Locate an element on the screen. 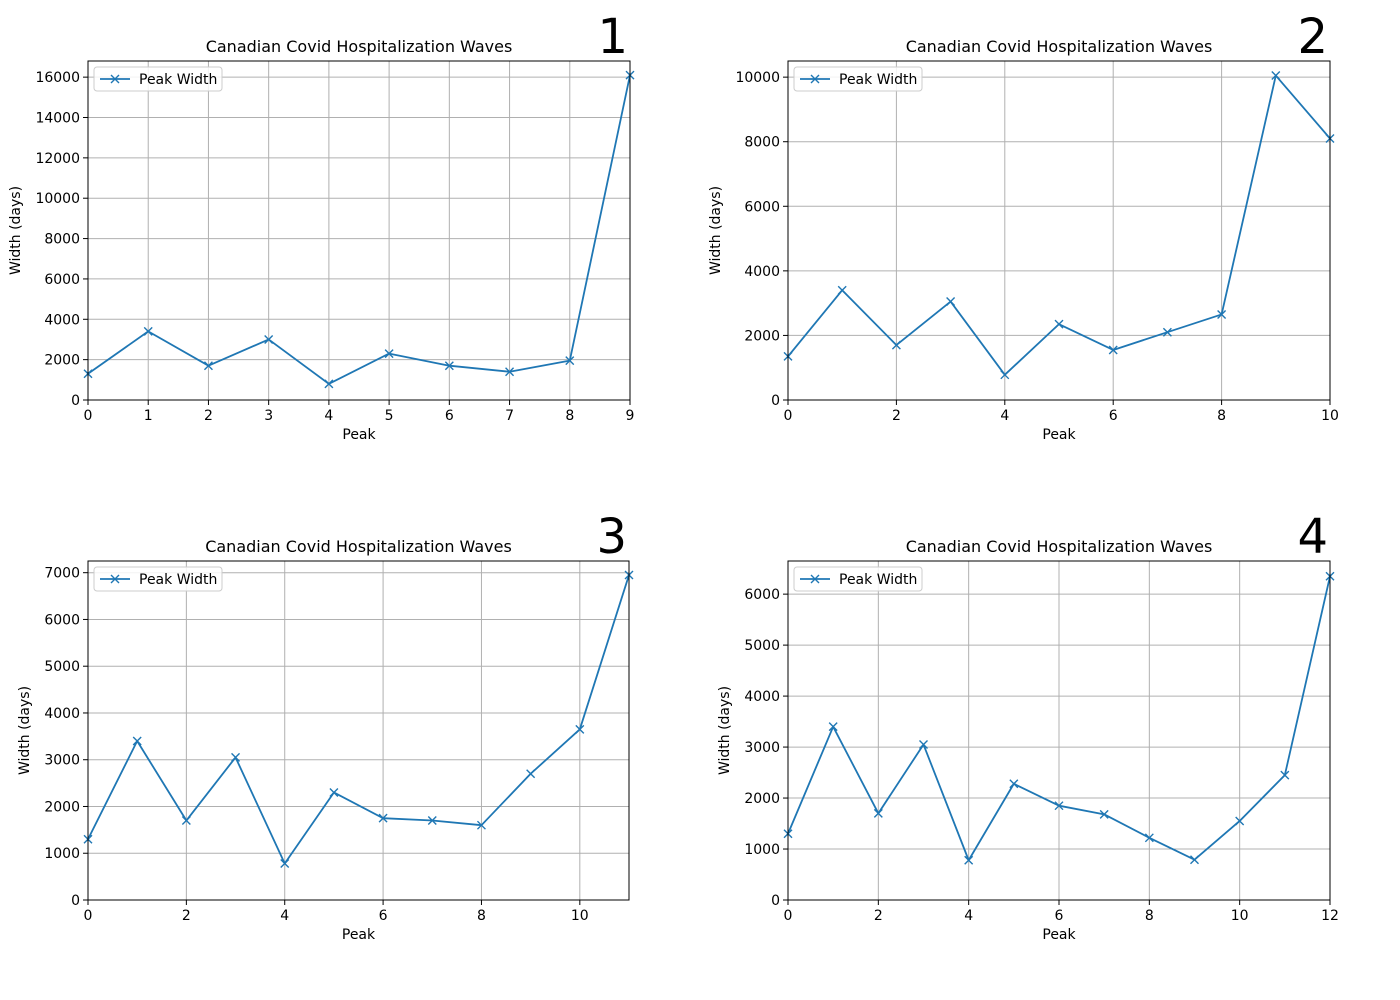  series-markers is located at coordinates (1059, 718).